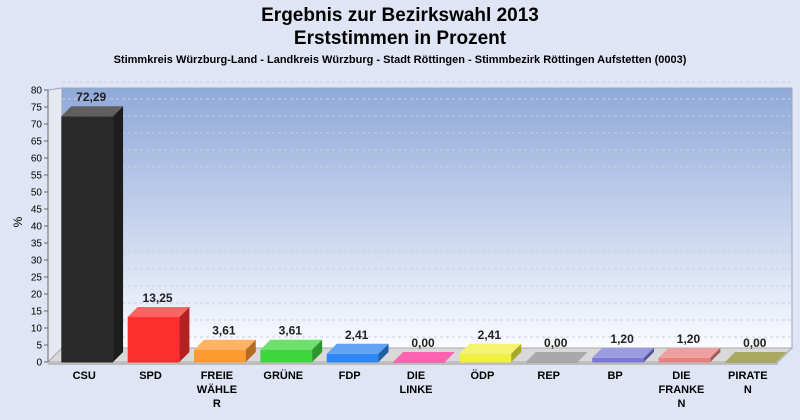 The width and height of the screenshot is (800, 420). I want to click on y-tick-label: 40, so click(37, 227).